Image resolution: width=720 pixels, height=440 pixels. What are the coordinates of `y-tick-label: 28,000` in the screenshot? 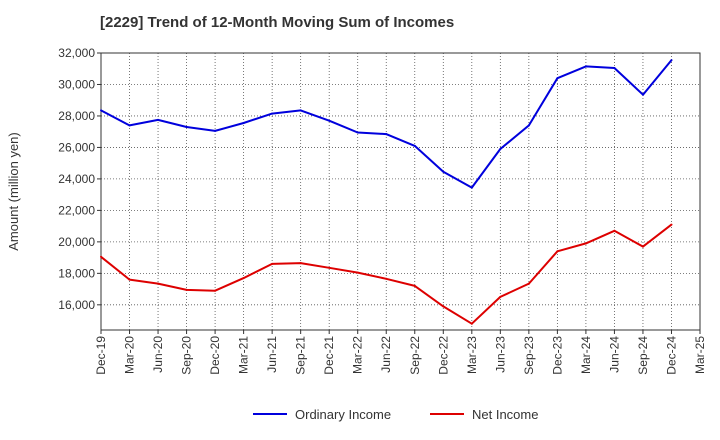 It's located at (76, 116).